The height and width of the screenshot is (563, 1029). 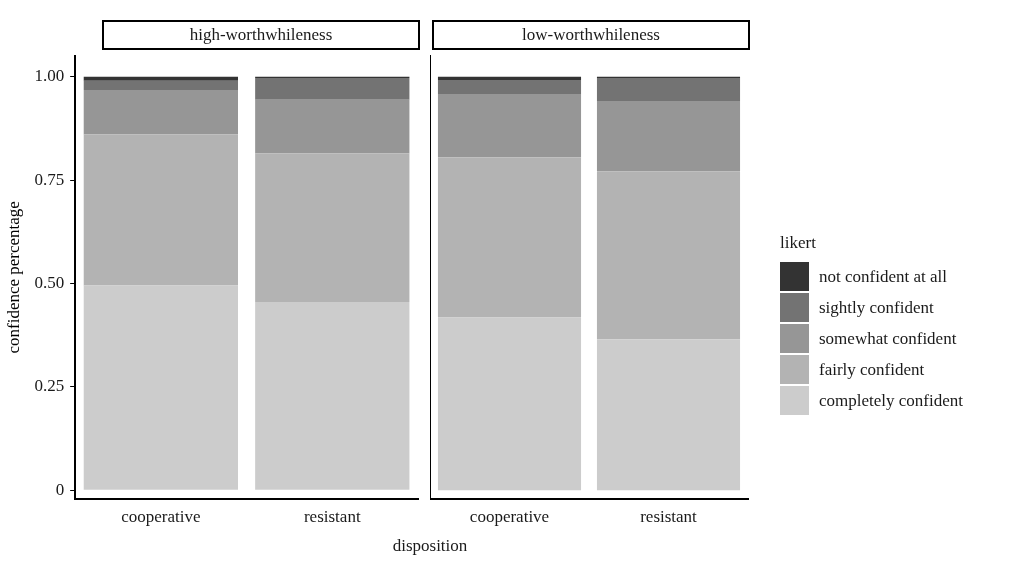 What do you see at coordinates (883, 276) in the screenshot?
I see `legend-label: not confident at all` at bounding box center [883, 276].